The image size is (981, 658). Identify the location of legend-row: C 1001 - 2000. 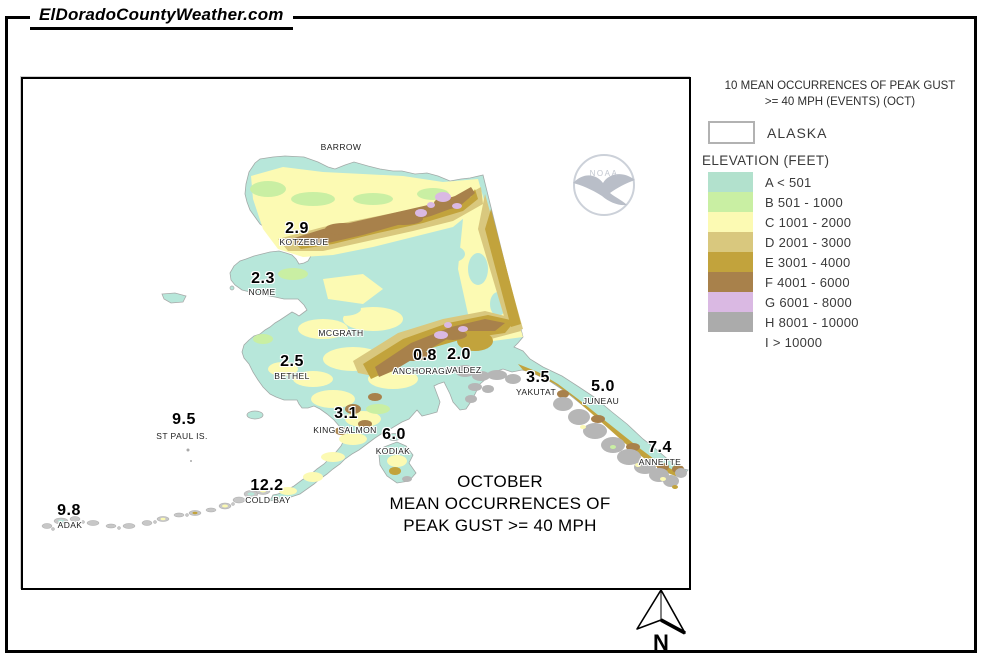
(843, 222).